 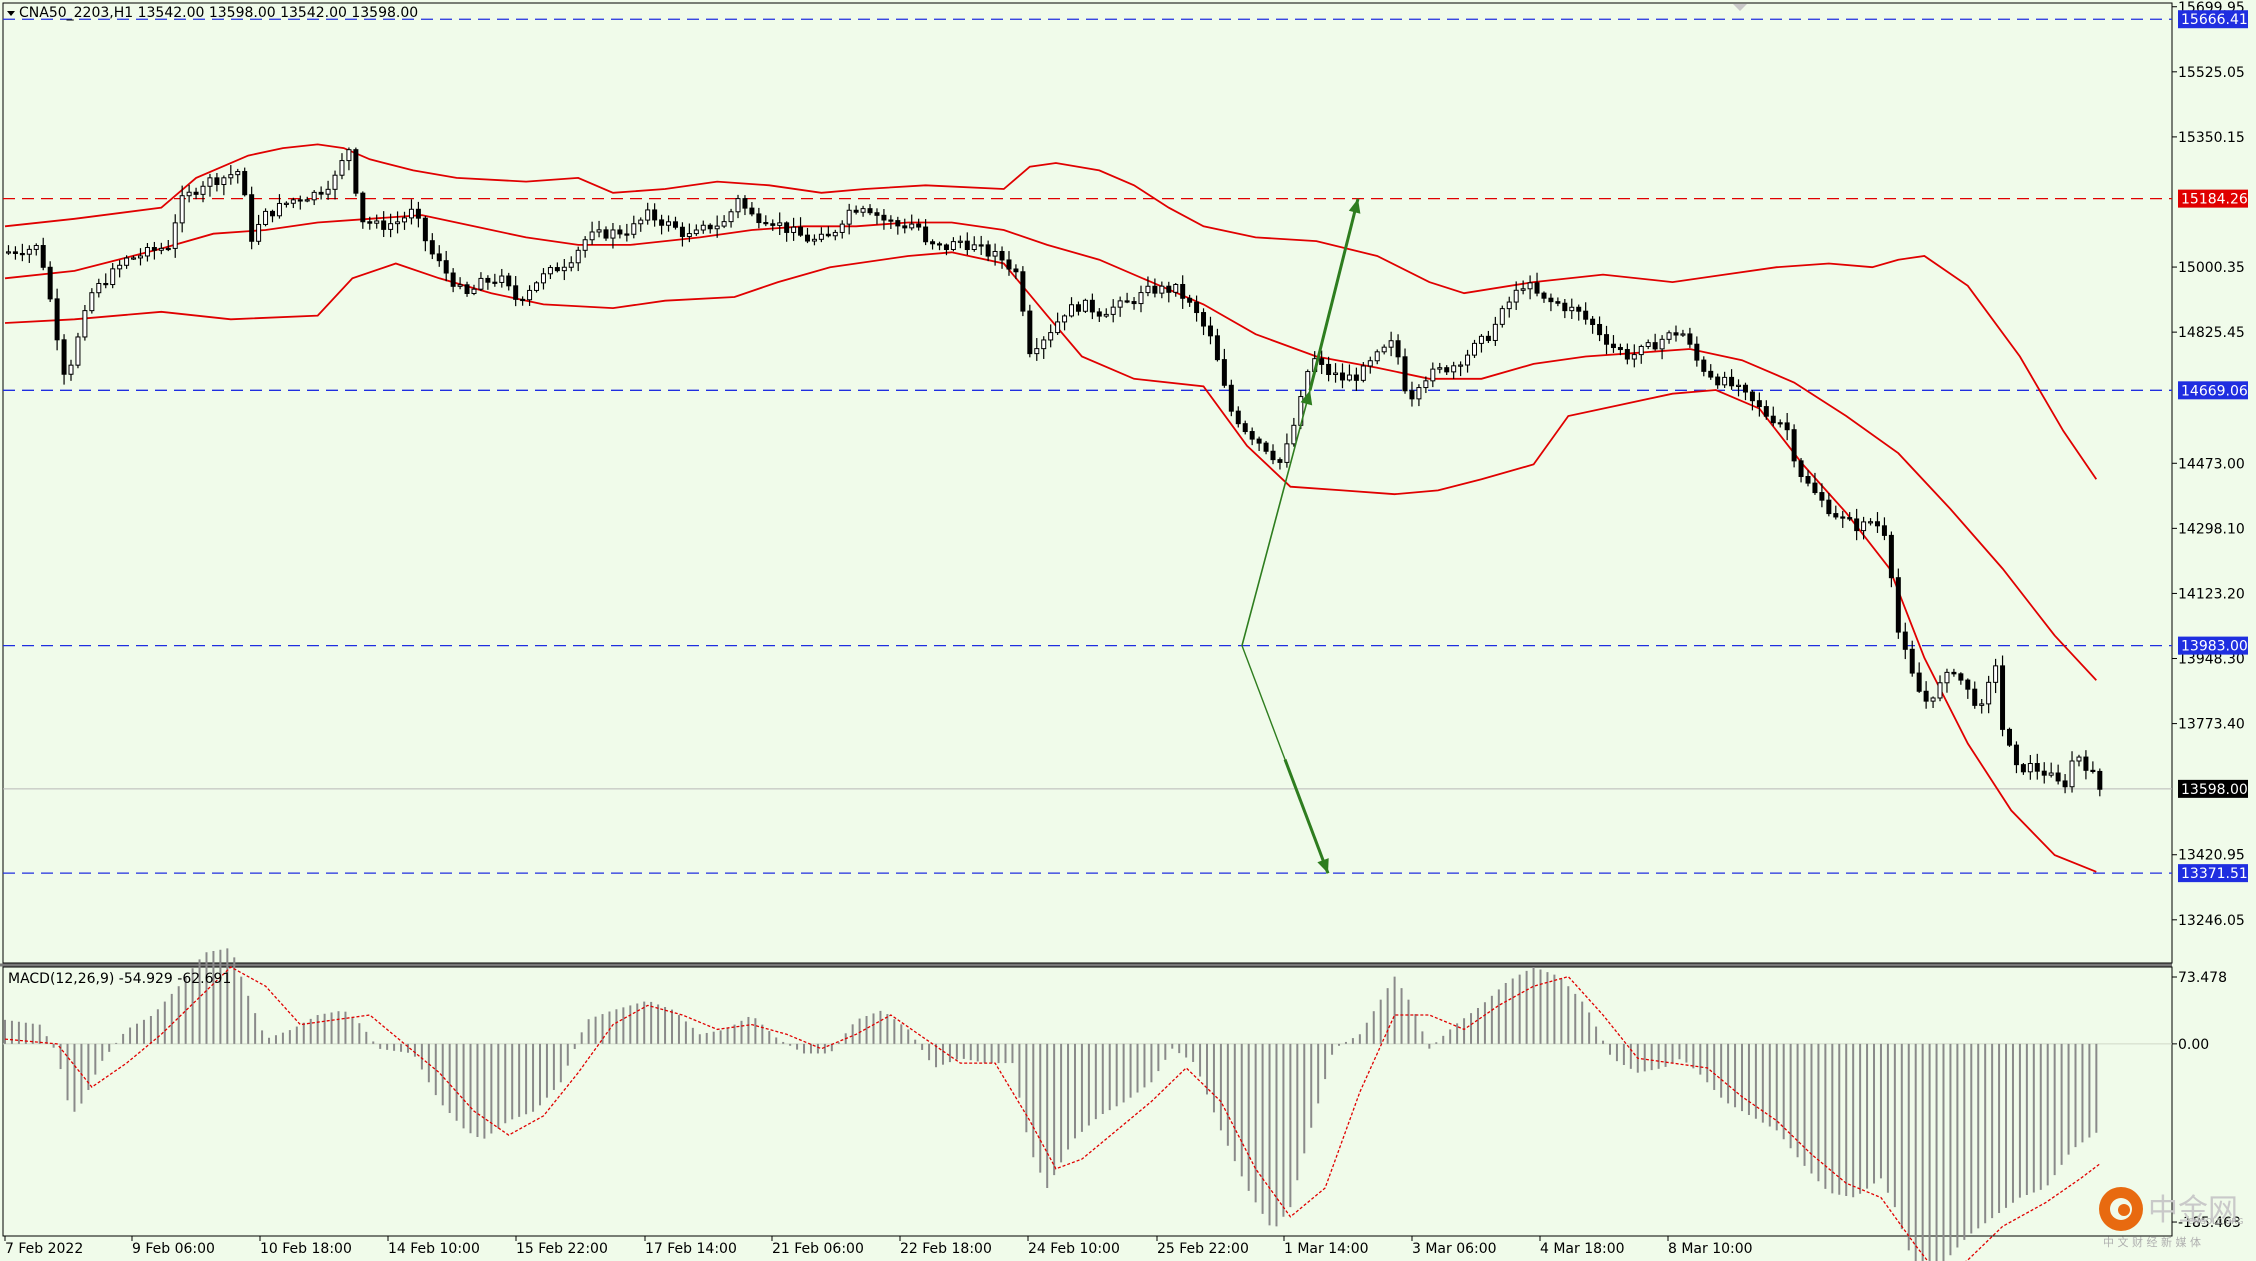 I want to click on time-tick-label: 10 Feb 18:00, so click(x=306, y=1249).